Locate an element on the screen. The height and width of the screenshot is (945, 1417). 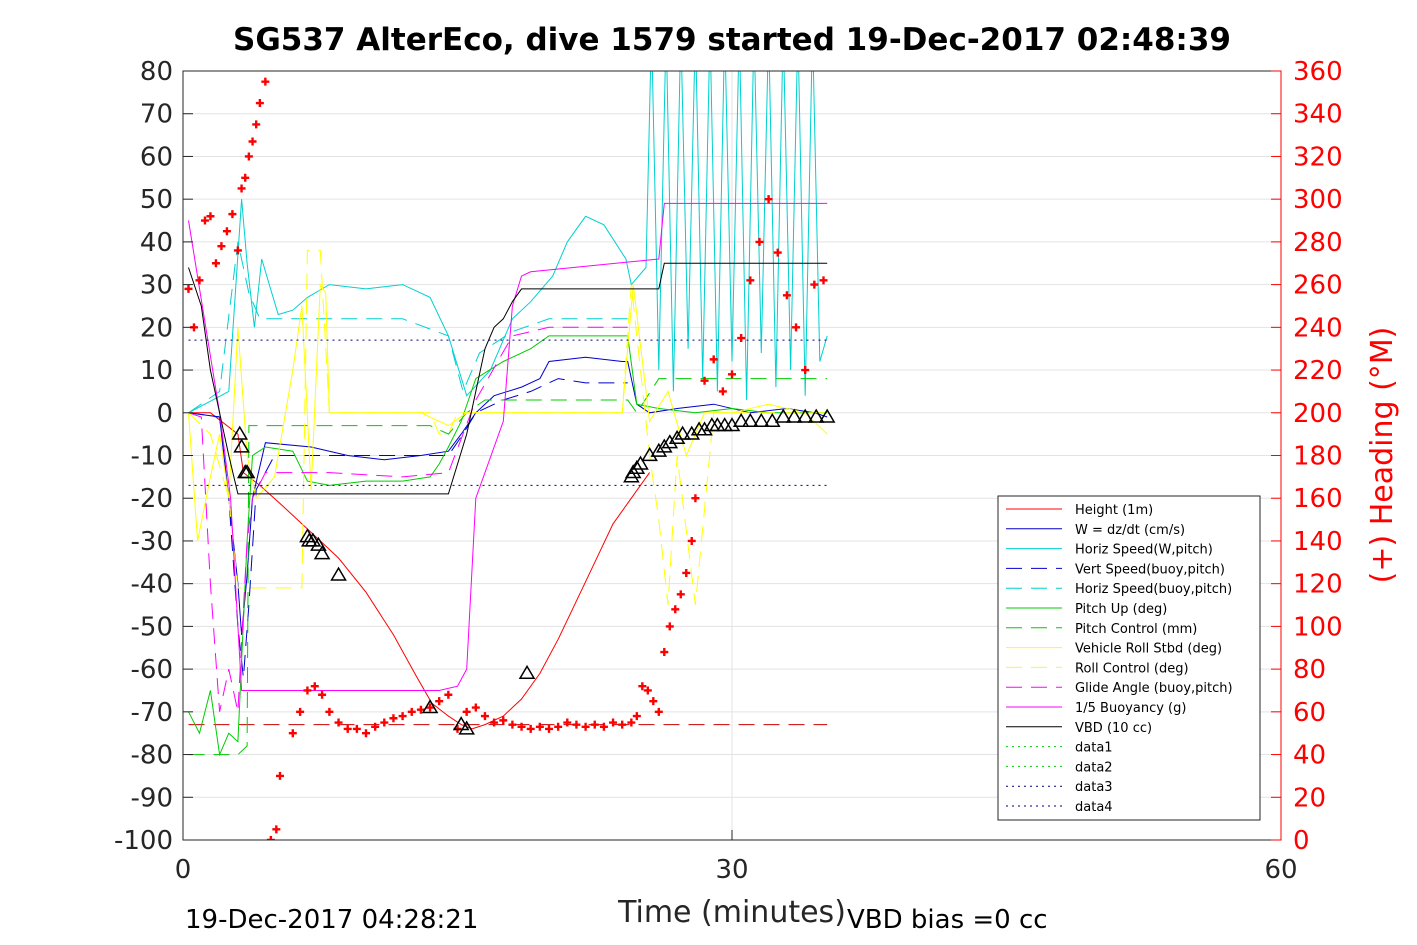
y2-tick-label: 40 is located at coordinates (1309, 756).